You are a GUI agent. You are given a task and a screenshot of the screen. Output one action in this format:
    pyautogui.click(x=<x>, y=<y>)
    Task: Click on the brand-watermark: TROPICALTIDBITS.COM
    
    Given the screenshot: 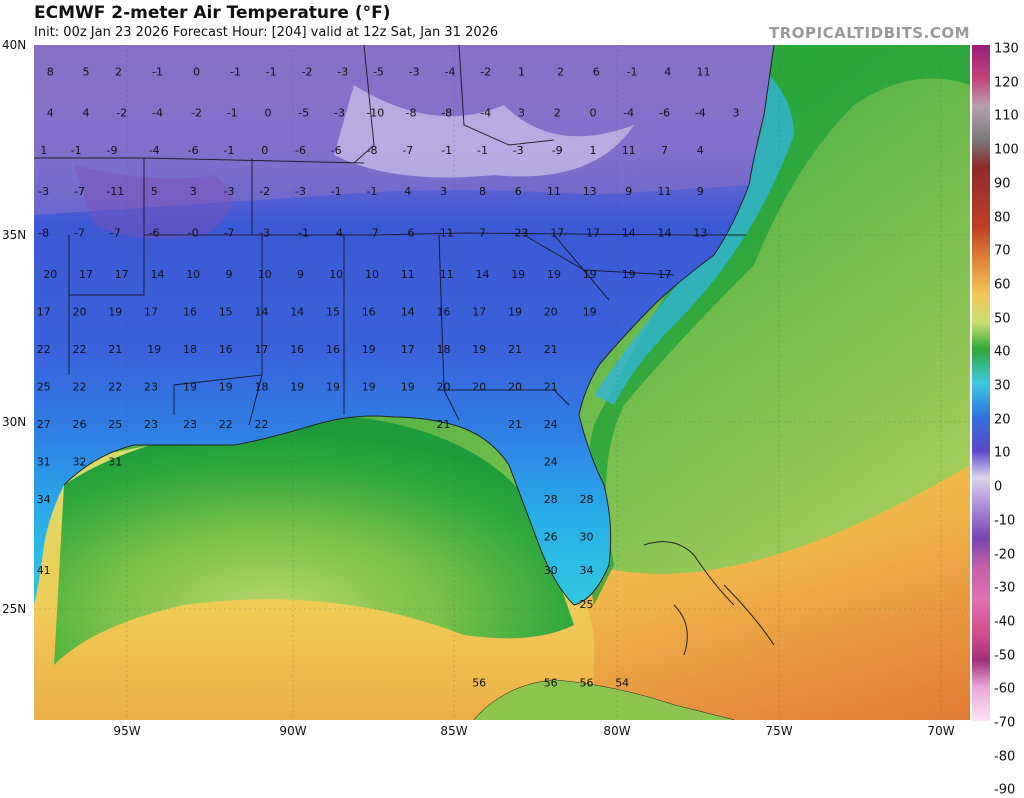 What is the action you would take?
    pyautogui.click(x=869, y=33)
    